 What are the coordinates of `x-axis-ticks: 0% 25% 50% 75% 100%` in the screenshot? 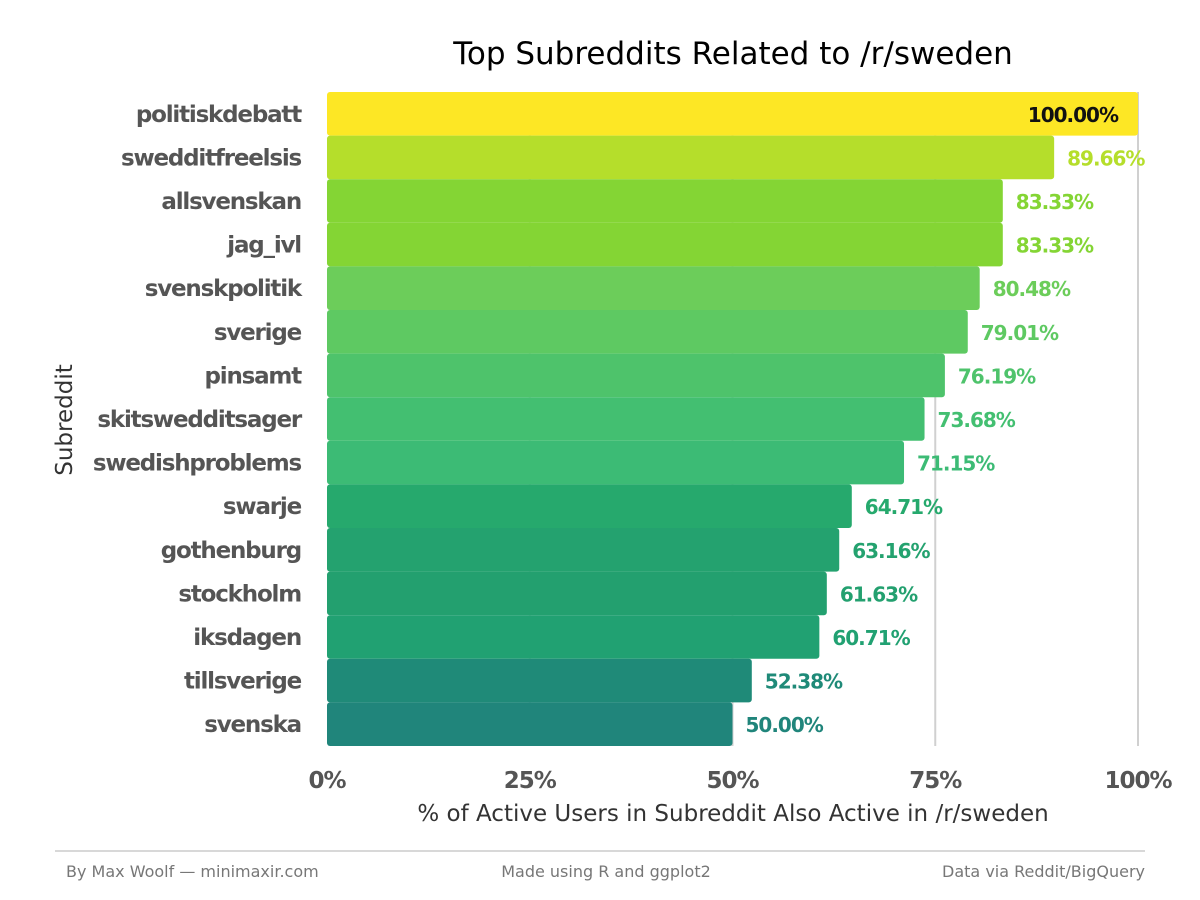 It's located at (740, 781).